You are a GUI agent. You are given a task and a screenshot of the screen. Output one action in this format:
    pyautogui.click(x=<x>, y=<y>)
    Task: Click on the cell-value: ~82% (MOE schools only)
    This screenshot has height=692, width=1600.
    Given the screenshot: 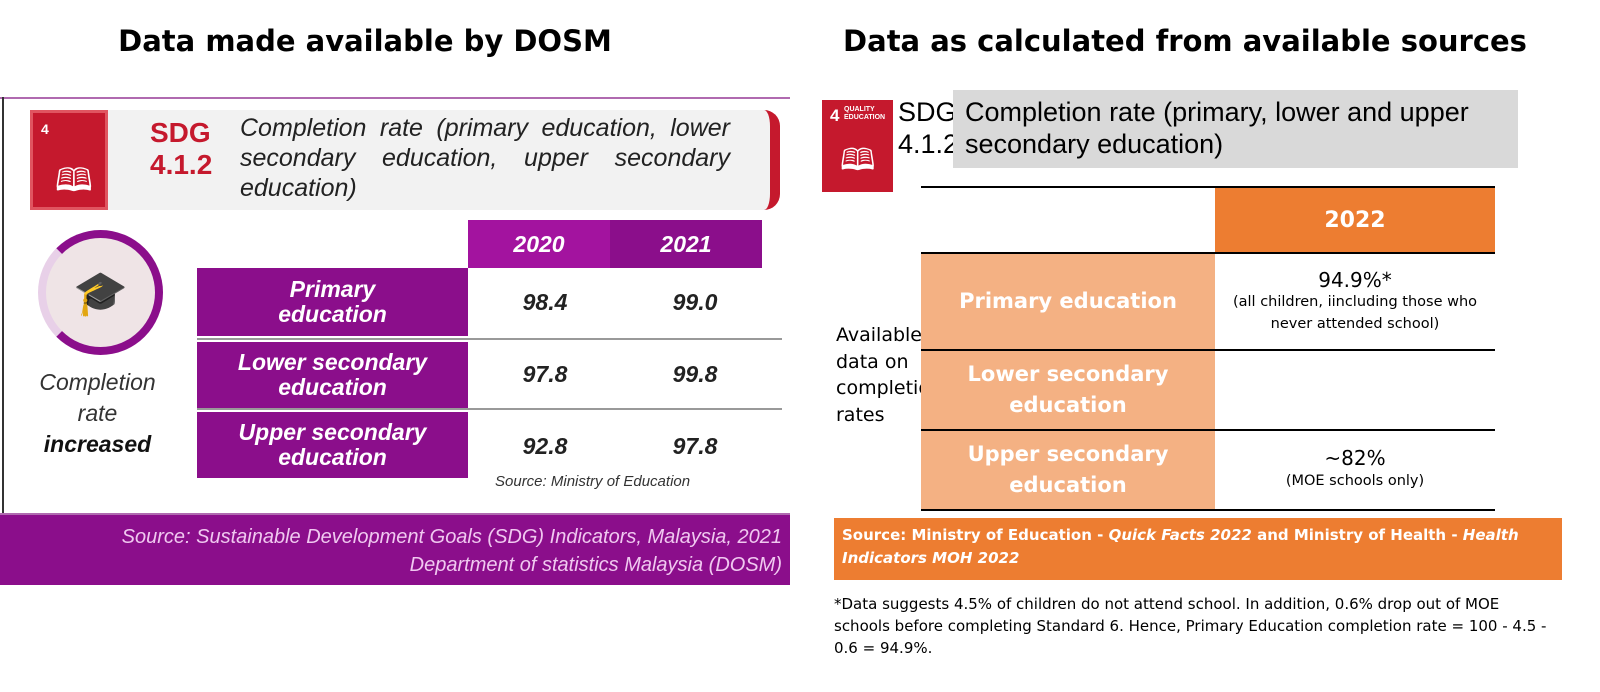 What is the action you would take?
    pyautogui.click(x=1355, y=470)
    